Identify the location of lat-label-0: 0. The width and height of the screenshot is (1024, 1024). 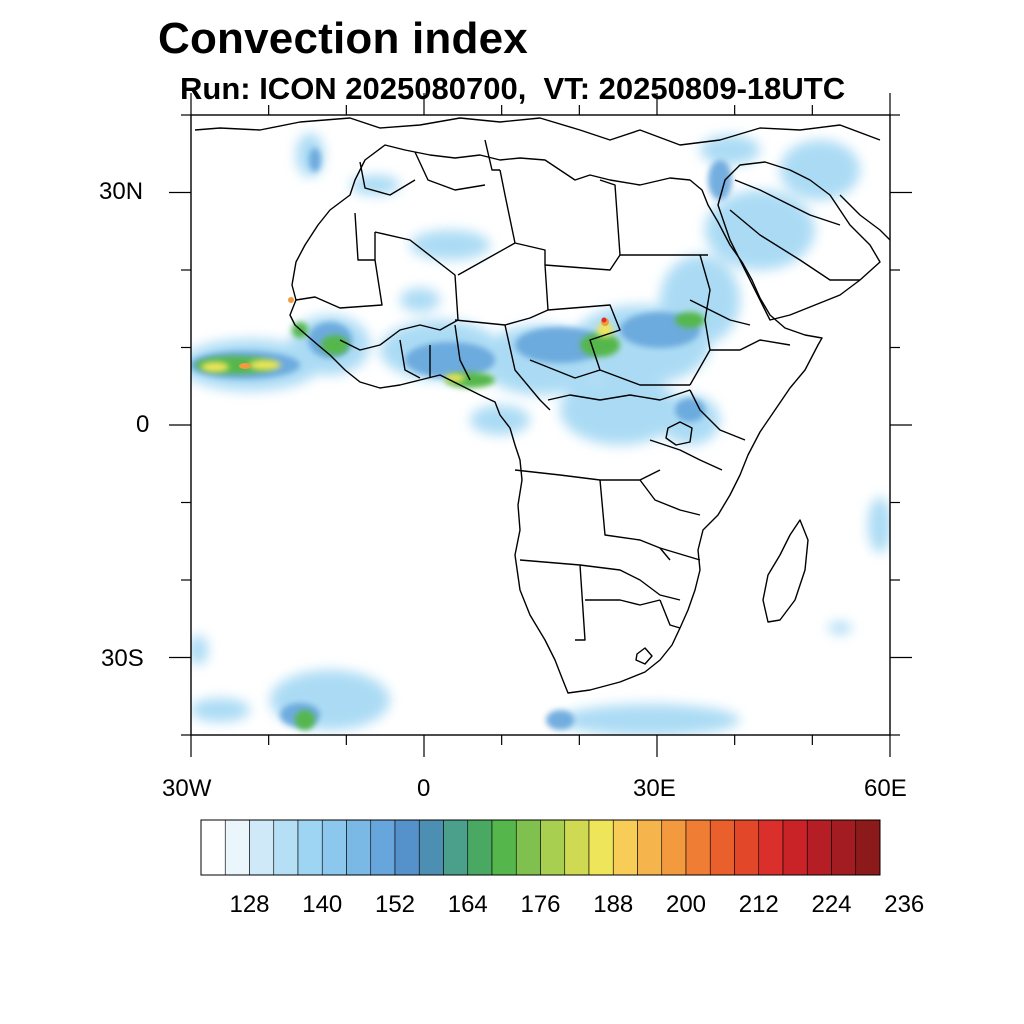
(143, 424).